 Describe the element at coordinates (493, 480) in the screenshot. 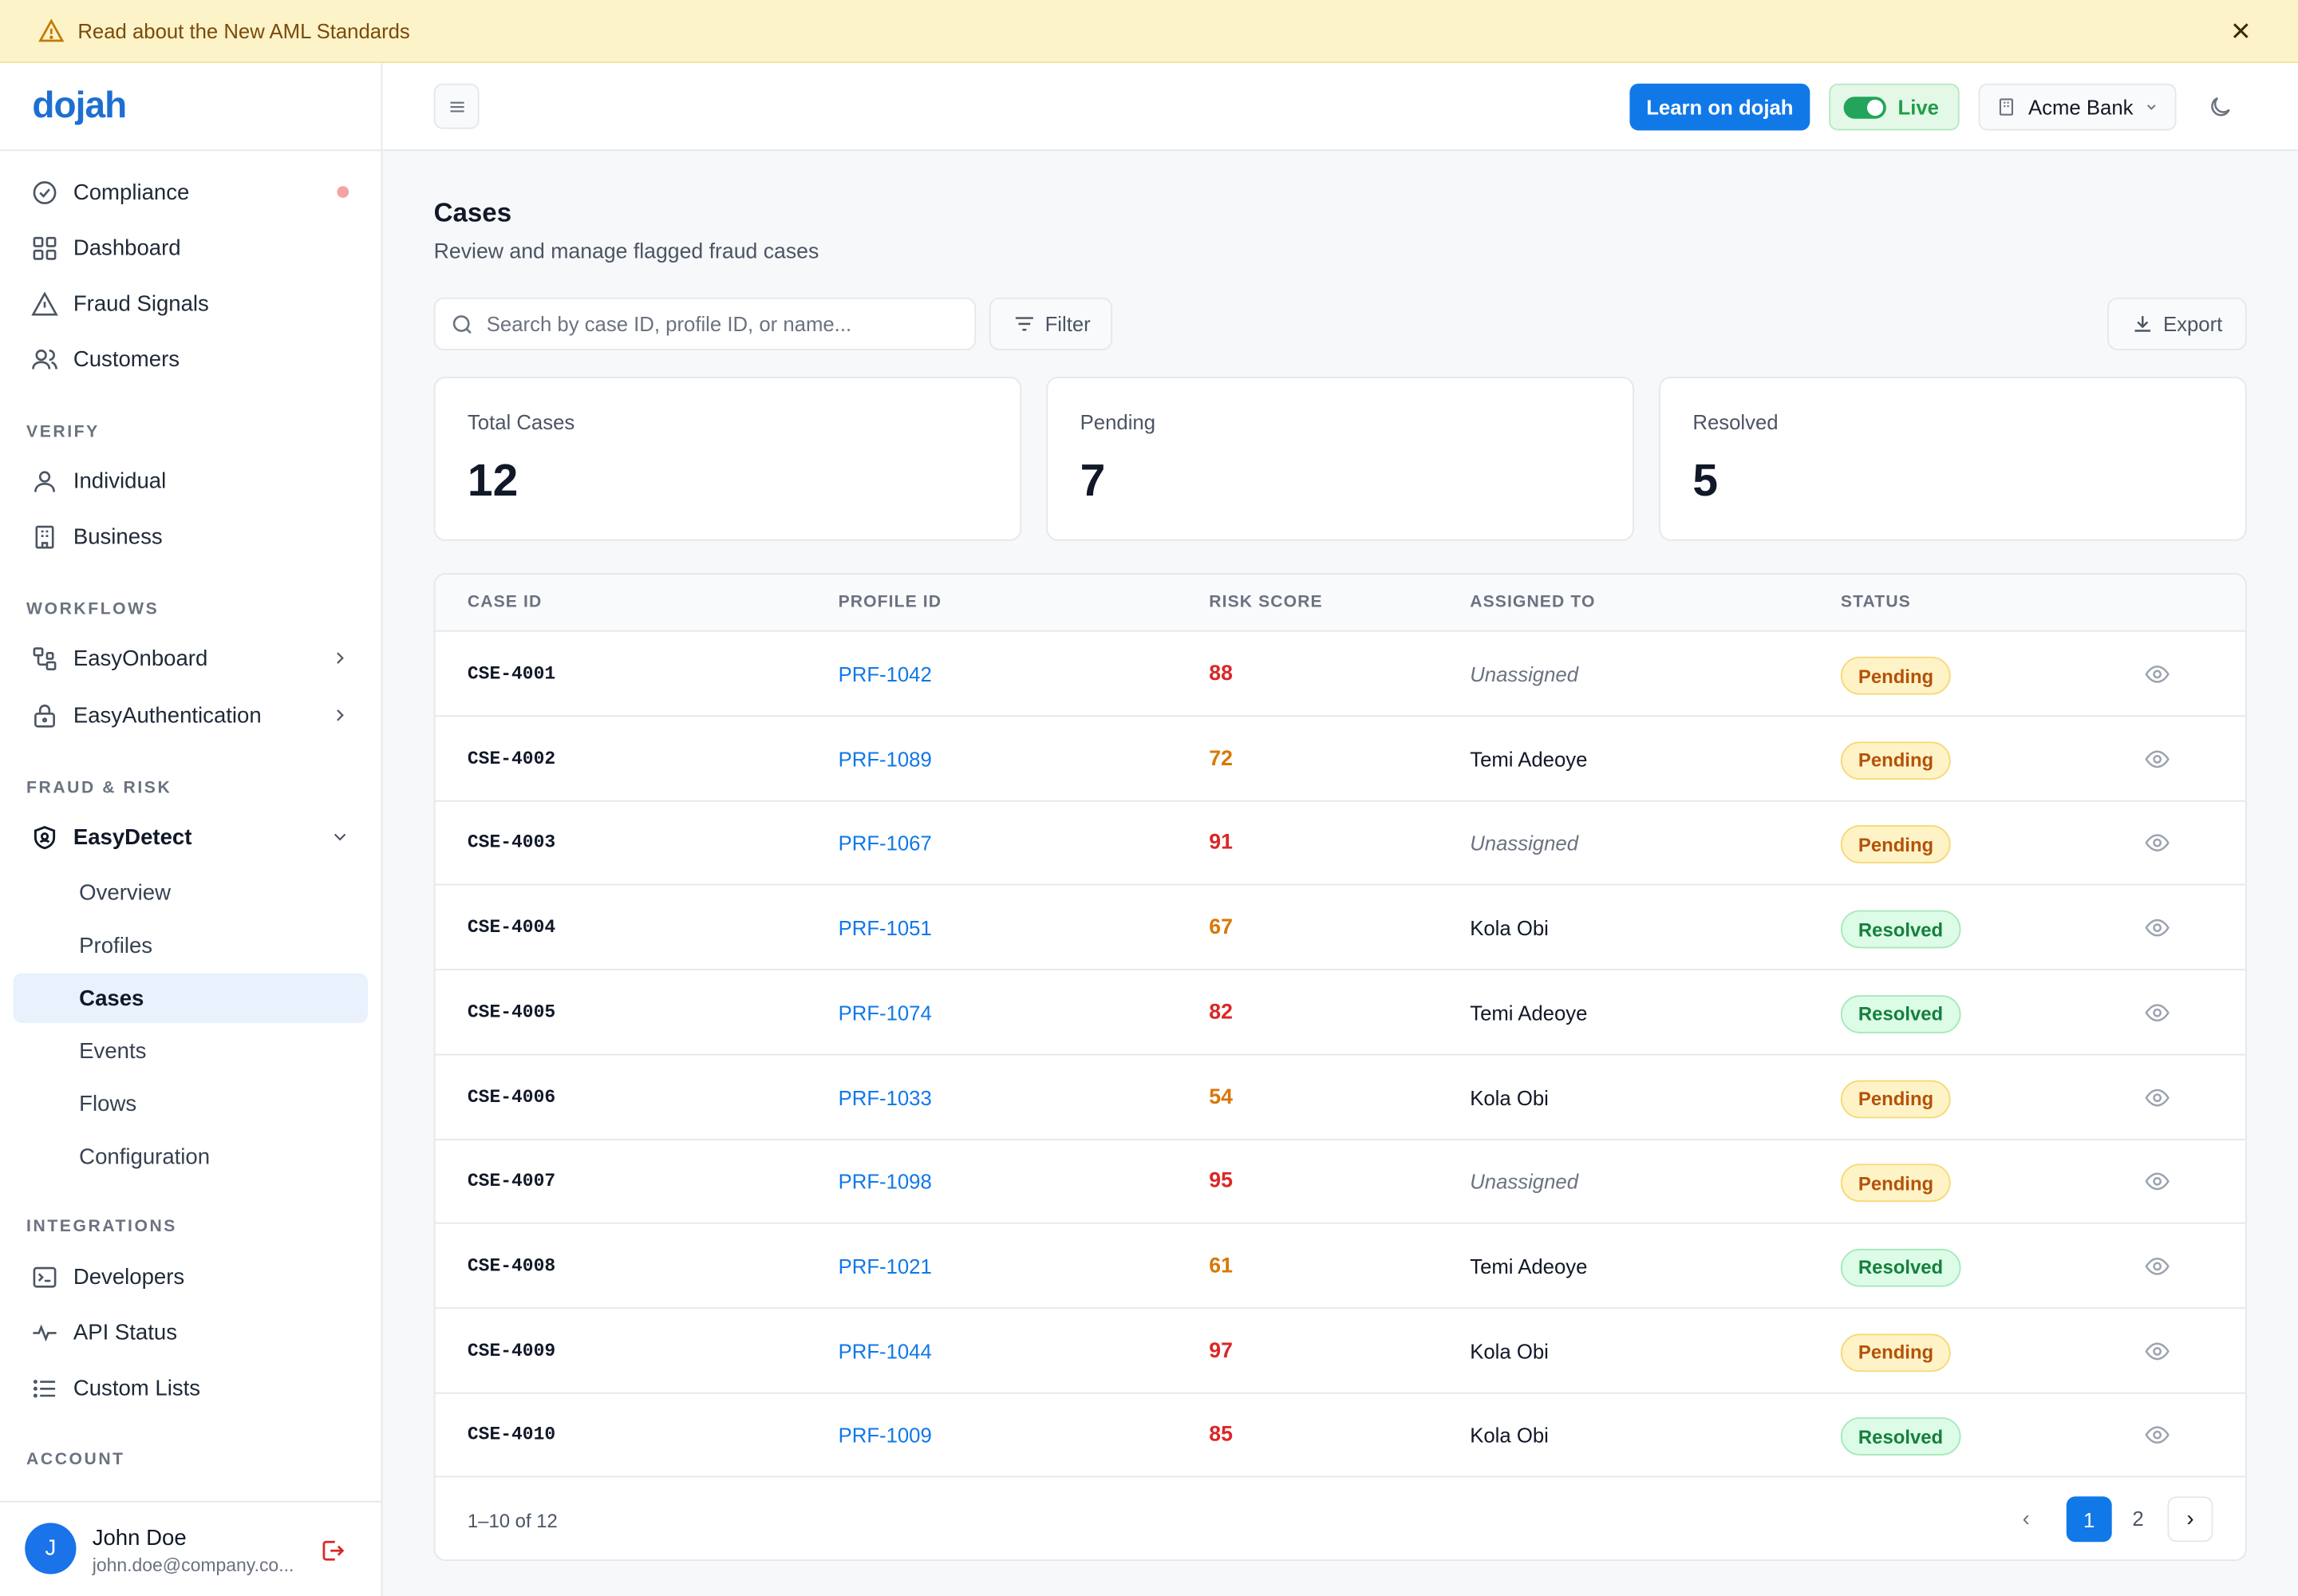

I see `stat-value: 12` at that location.